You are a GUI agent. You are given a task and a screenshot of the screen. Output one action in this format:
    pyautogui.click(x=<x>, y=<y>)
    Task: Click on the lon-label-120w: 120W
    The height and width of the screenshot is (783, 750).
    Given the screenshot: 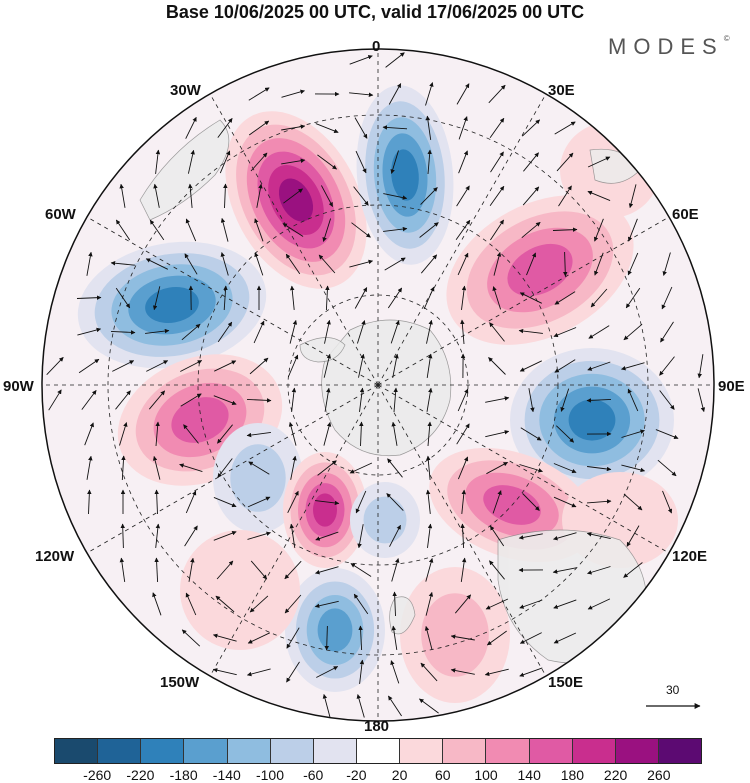 What is the action you would take?
    pyautogui.click(x=55, y=556)
    